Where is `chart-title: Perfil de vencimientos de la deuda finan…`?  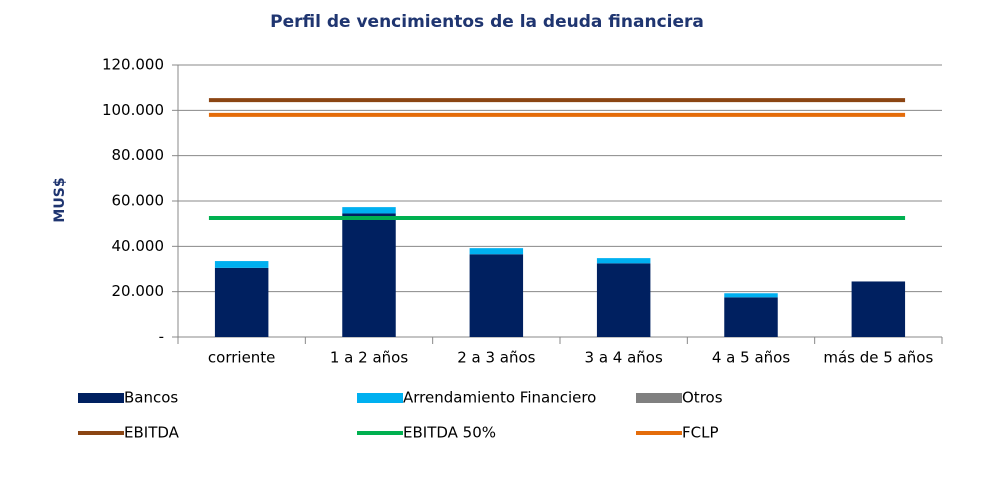 chart-title: Perfil de vencimientos de la deuda finan… is located at coordinates (487, 22).